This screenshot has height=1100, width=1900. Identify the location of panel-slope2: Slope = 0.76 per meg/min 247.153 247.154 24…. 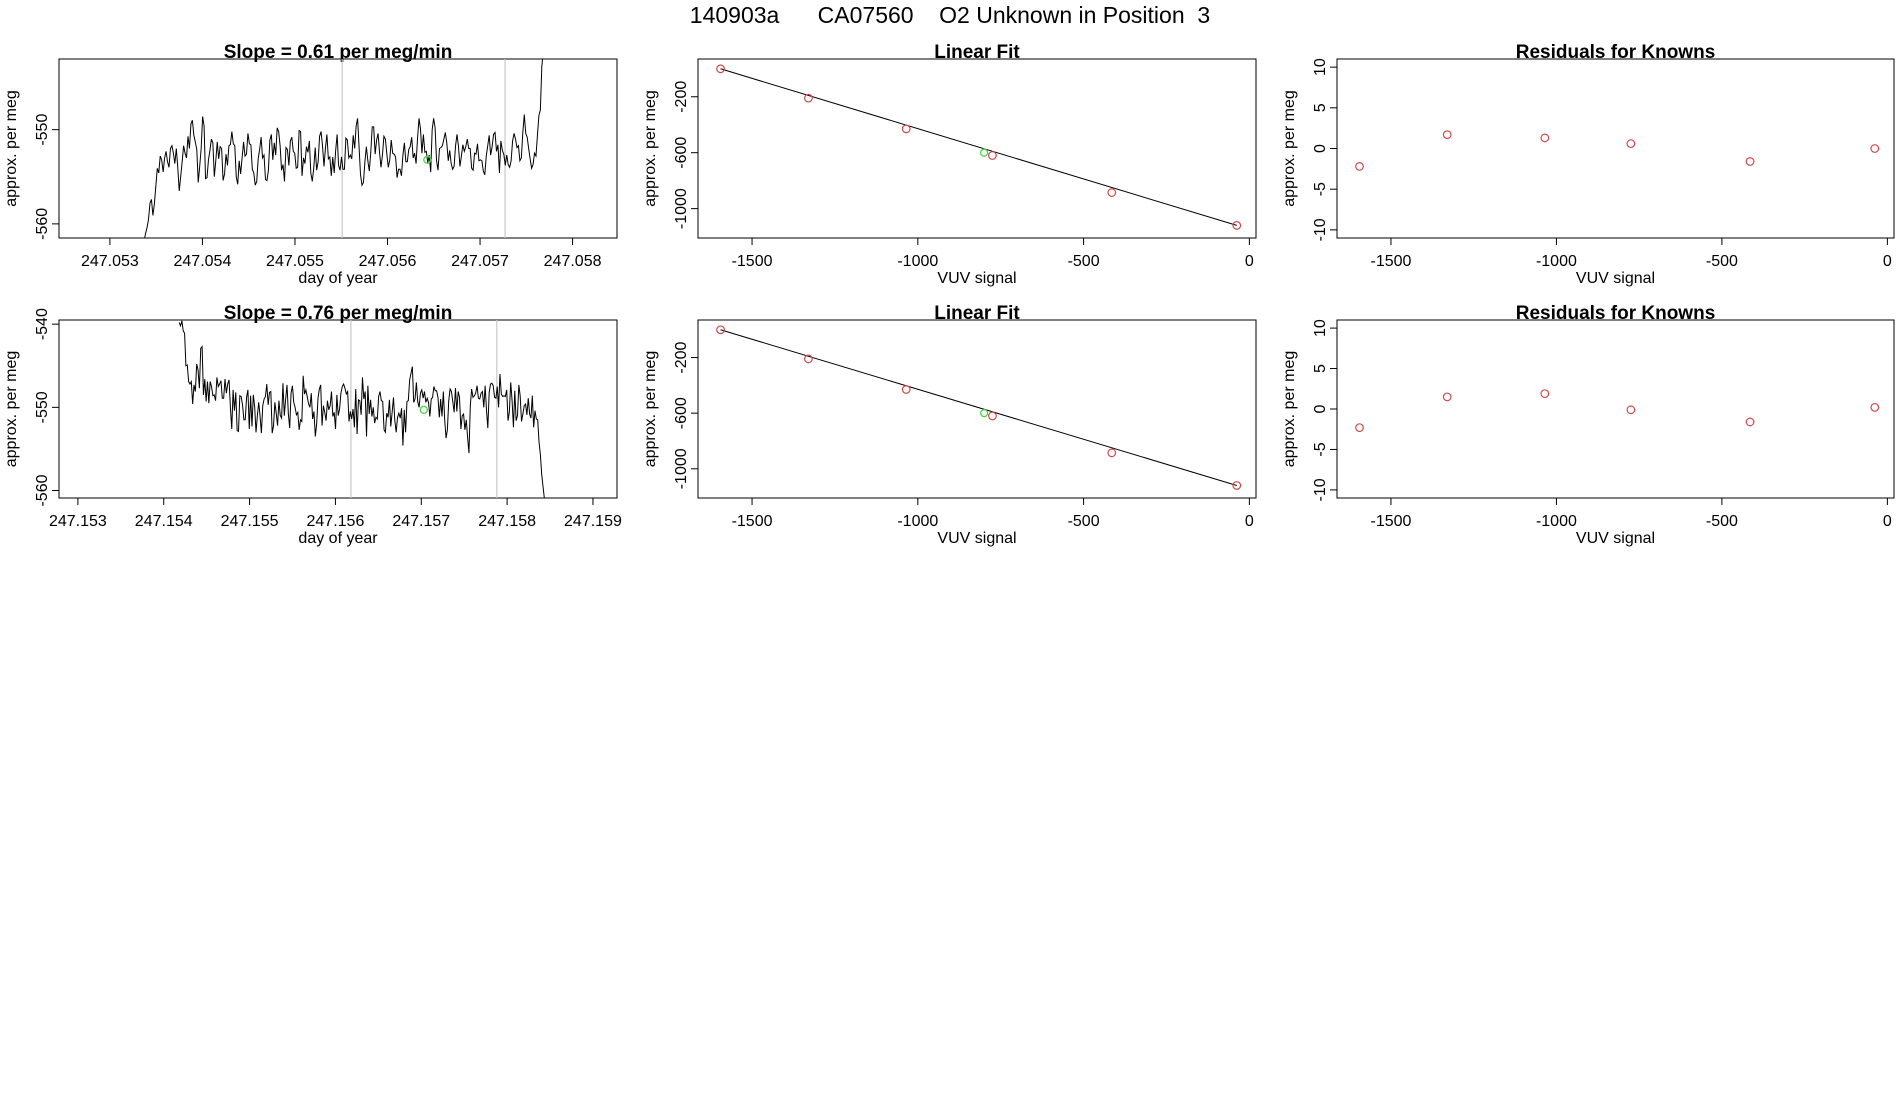
(312, 425).